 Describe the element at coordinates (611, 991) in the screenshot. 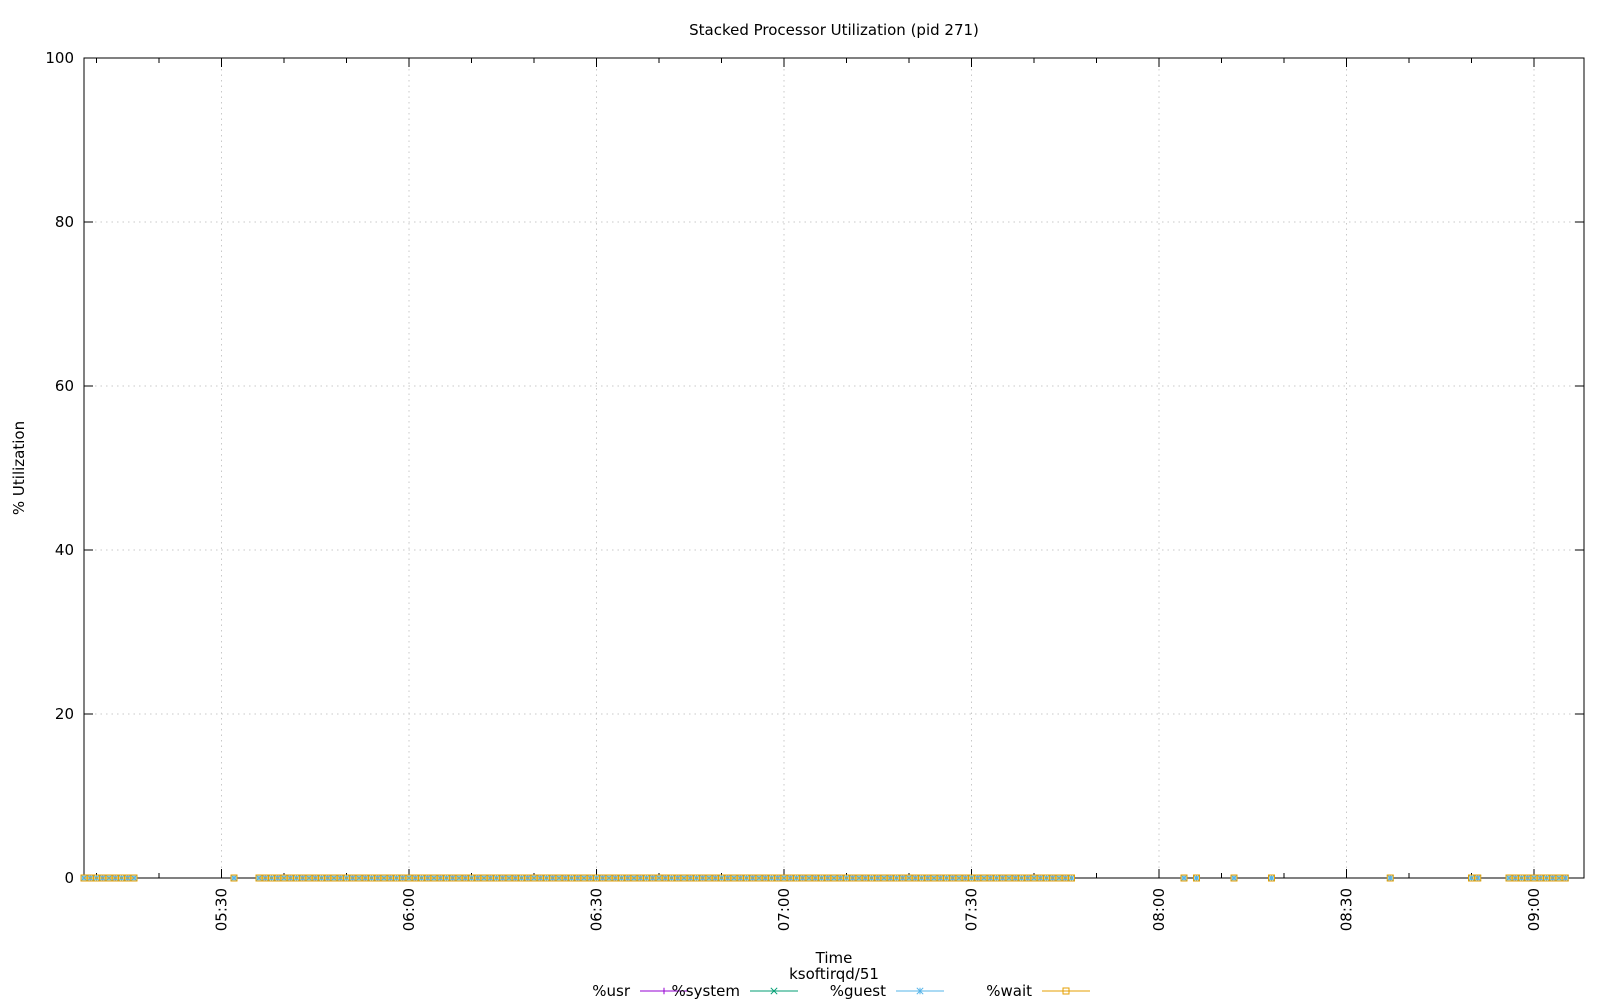

I see `legend-label-usr: %usr` at that location.